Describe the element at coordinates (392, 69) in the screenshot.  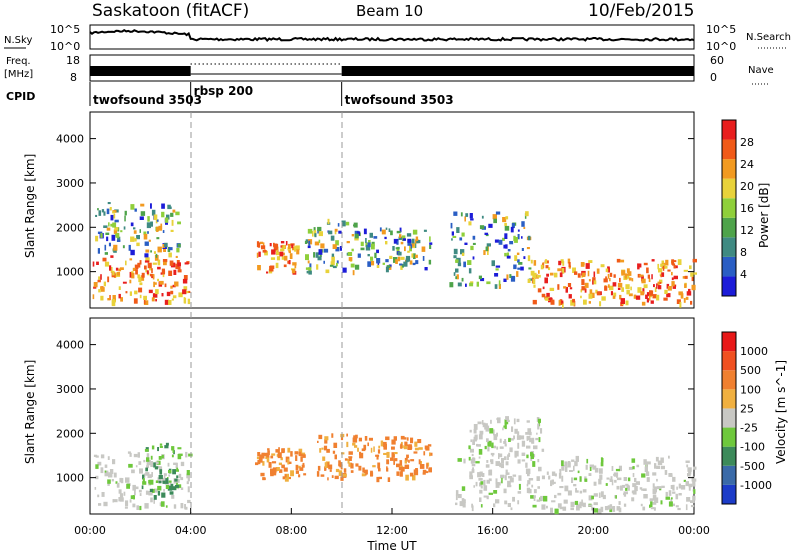
I see `freq-trace` at that location.